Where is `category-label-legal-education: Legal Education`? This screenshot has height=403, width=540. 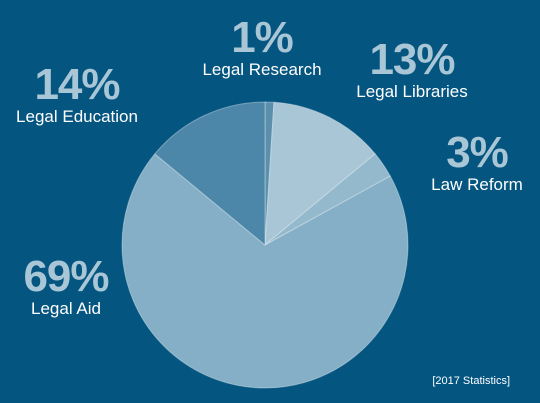 category-label-legal-education: Legal Education is located at coordinates (77, 116).